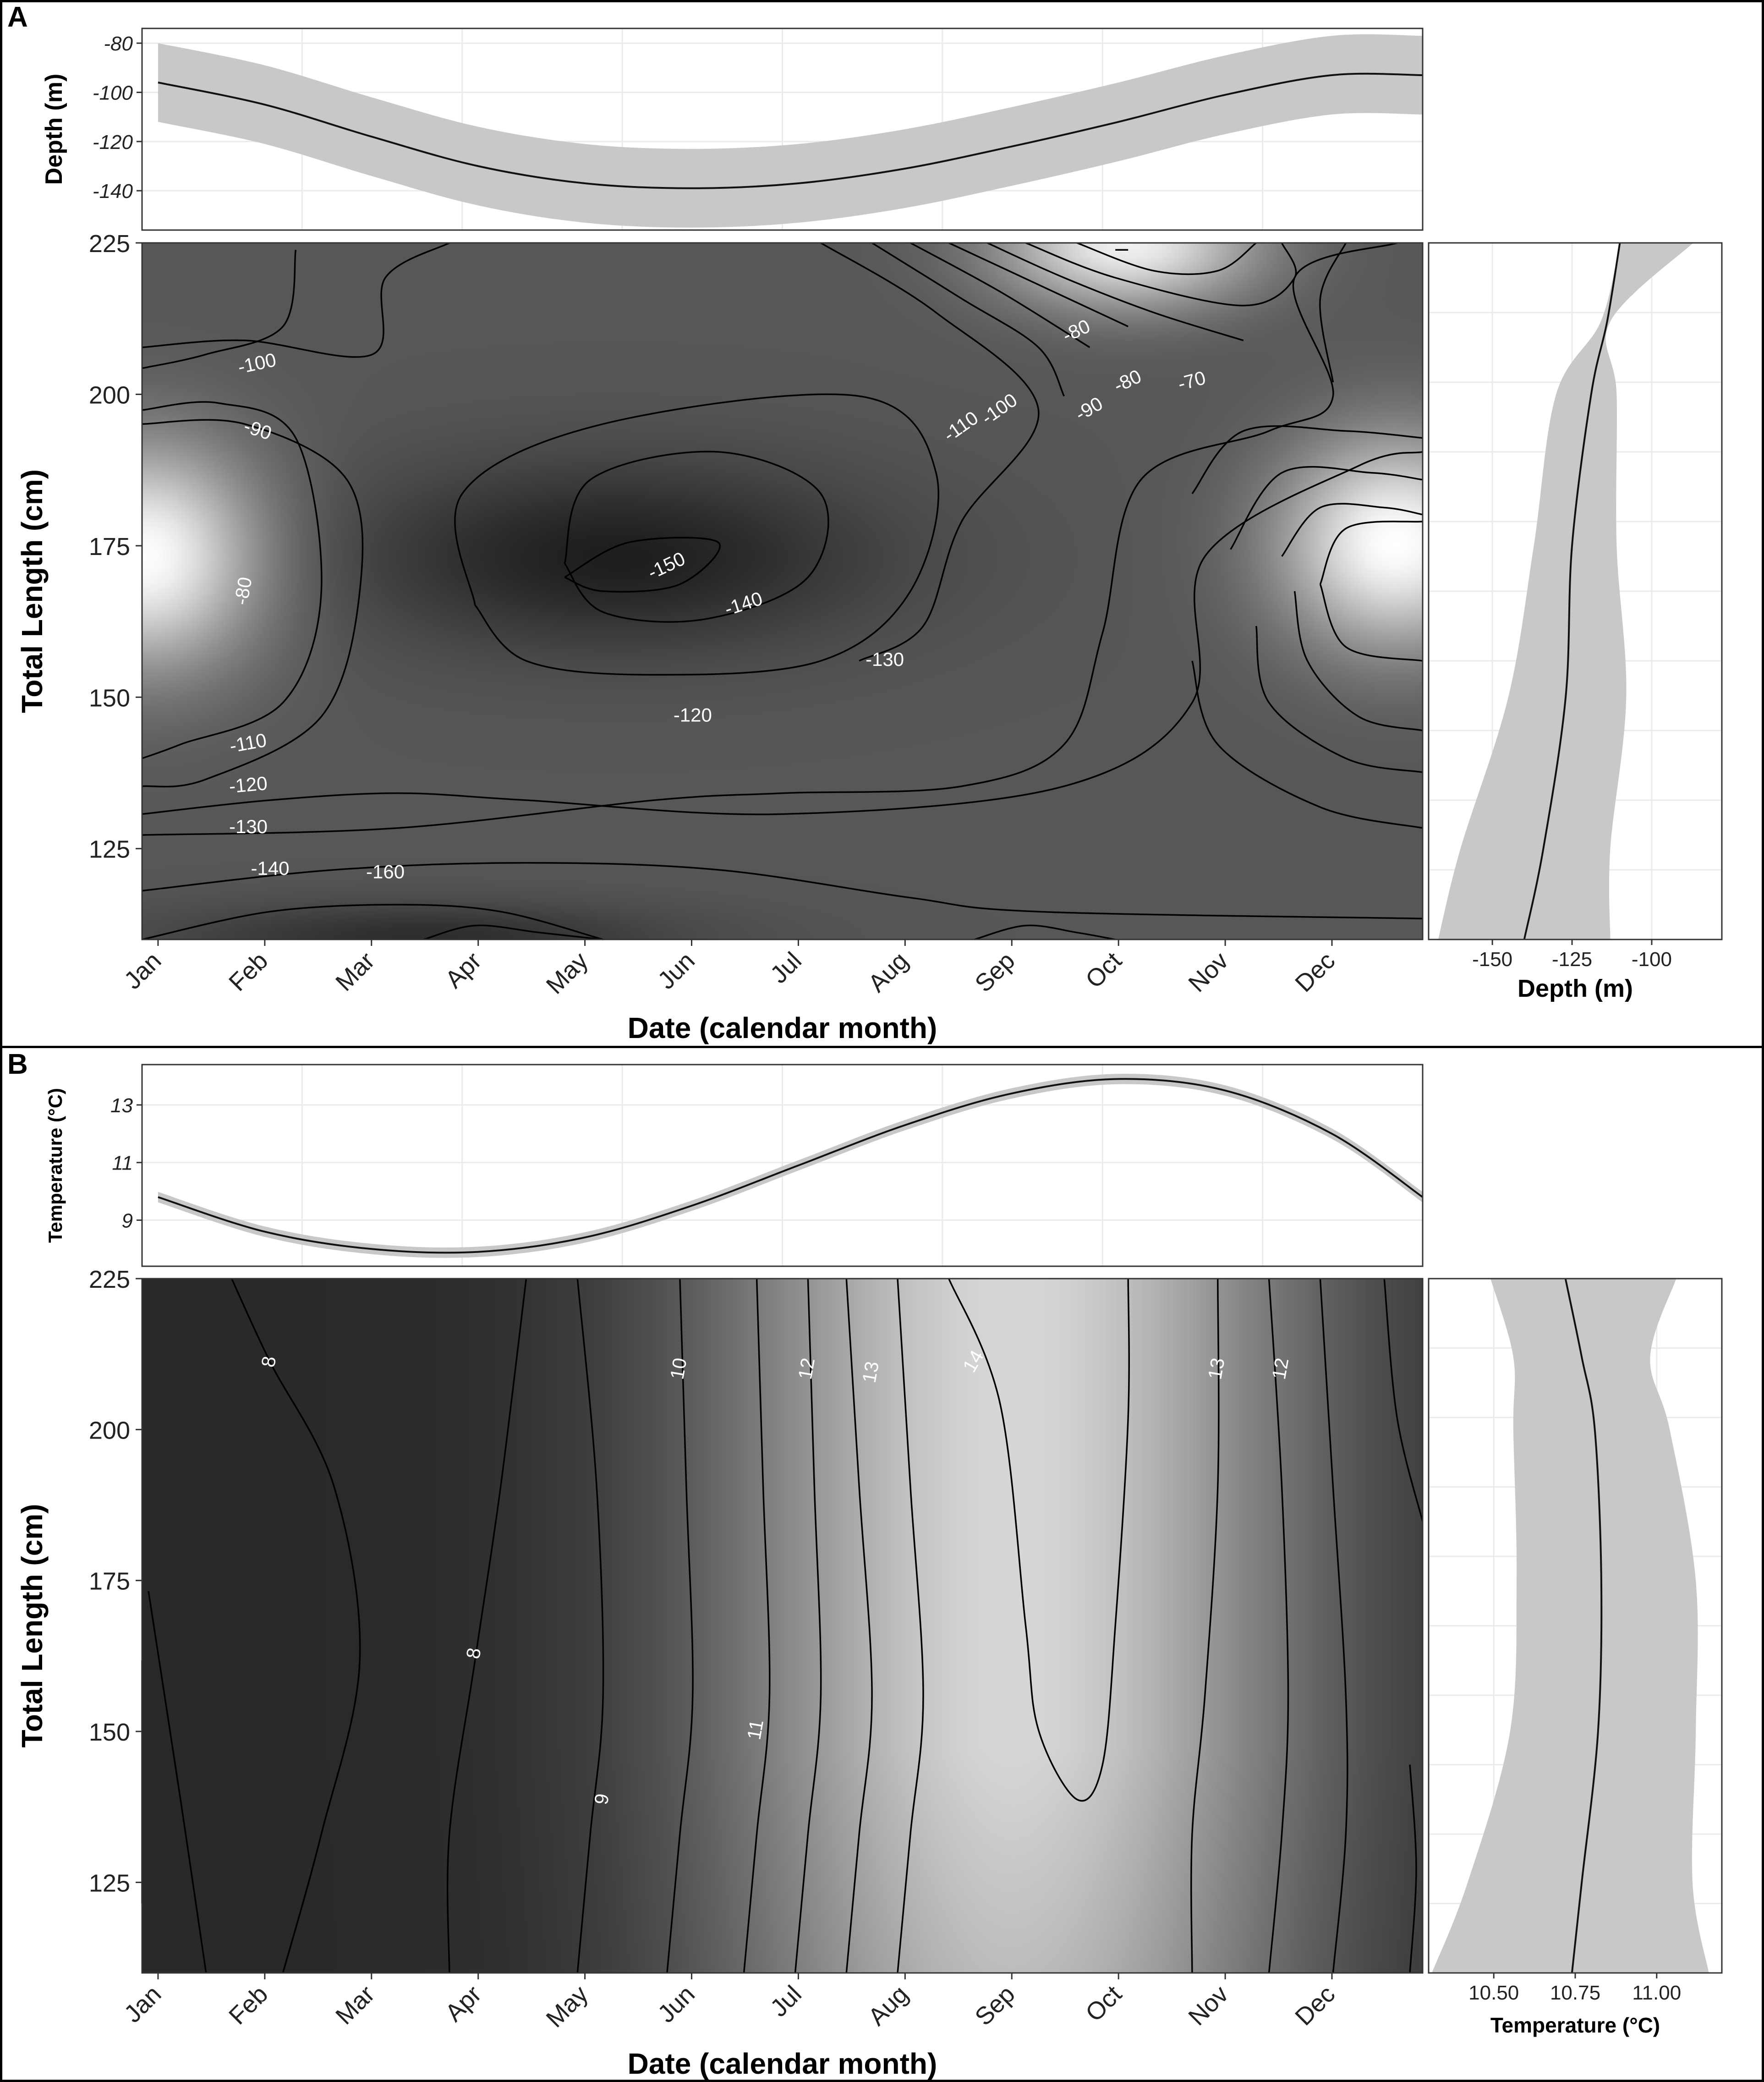 Image resolution: width=1764 pixels, height=2082 pixels. Describe the element at coordinates (1652, 959) in the screenshot. I see `panel-a-right-x-tick-label: -100` at that location.